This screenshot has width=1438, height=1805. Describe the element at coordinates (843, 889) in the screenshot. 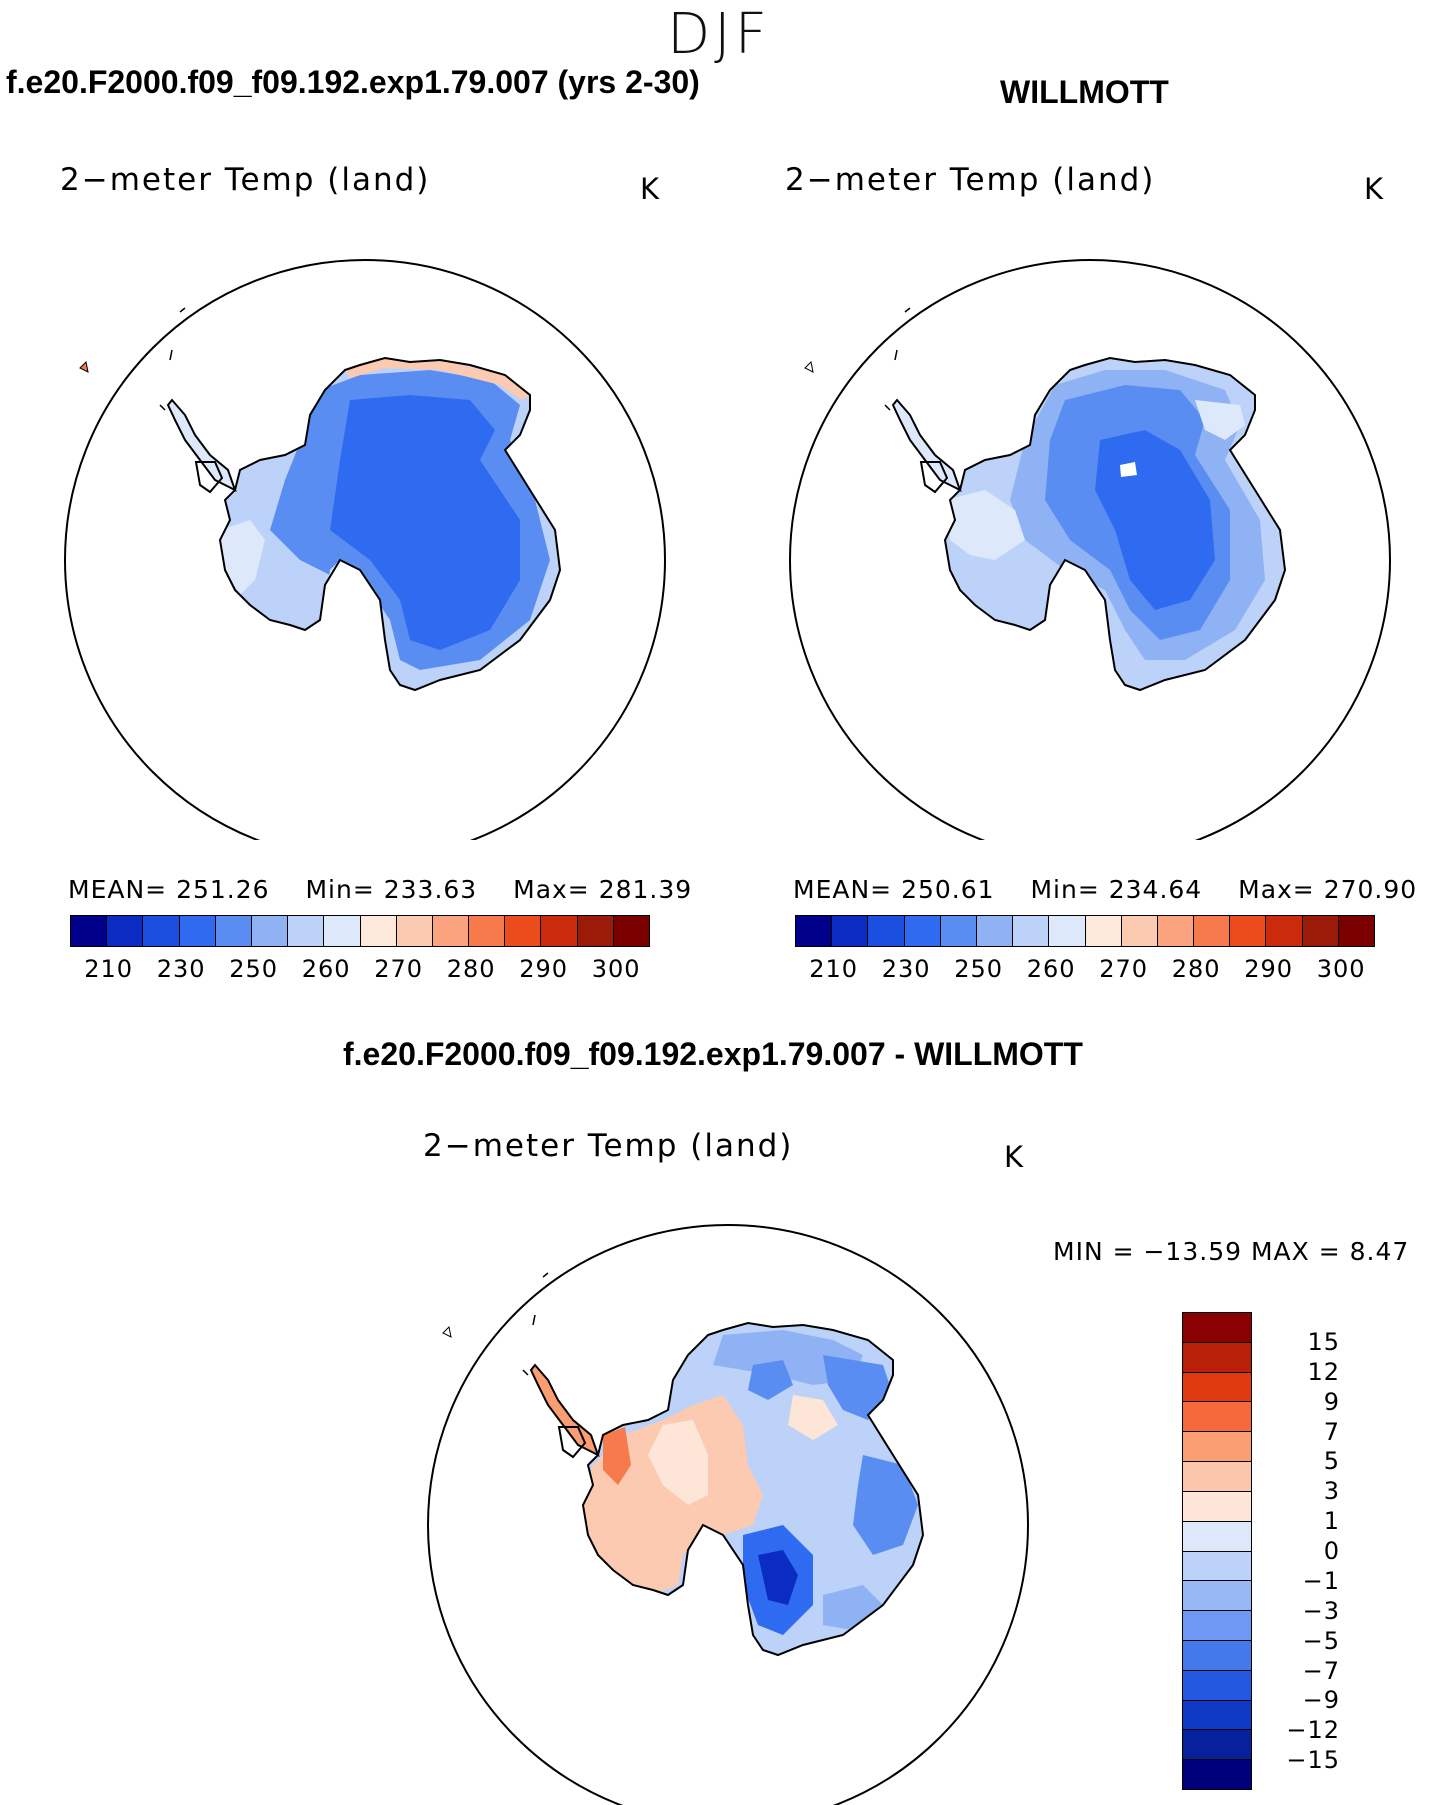

I see `obs-mean-label: MEAN=` at that location.